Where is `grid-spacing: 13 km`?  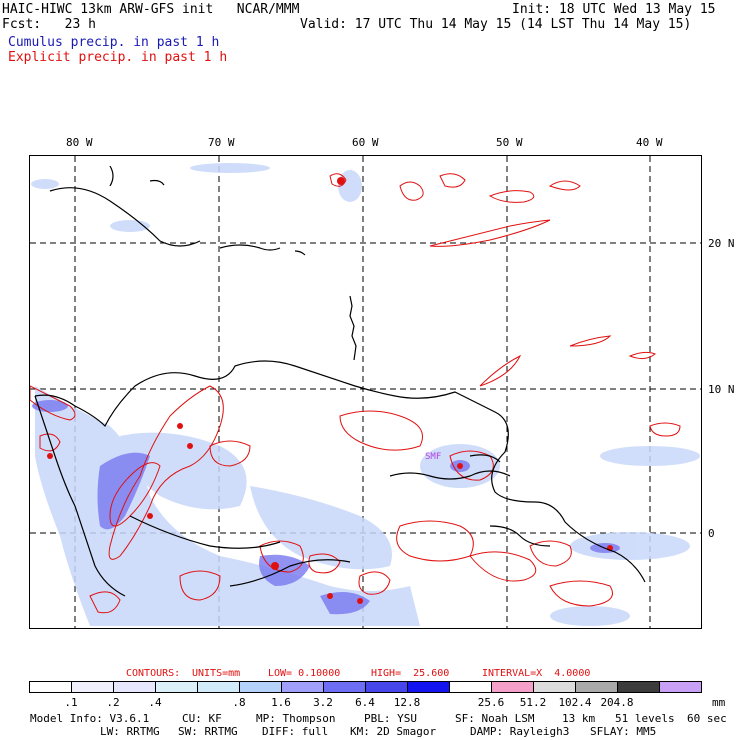 grid-spacing: 13 km is located at coordinates (579, 718).